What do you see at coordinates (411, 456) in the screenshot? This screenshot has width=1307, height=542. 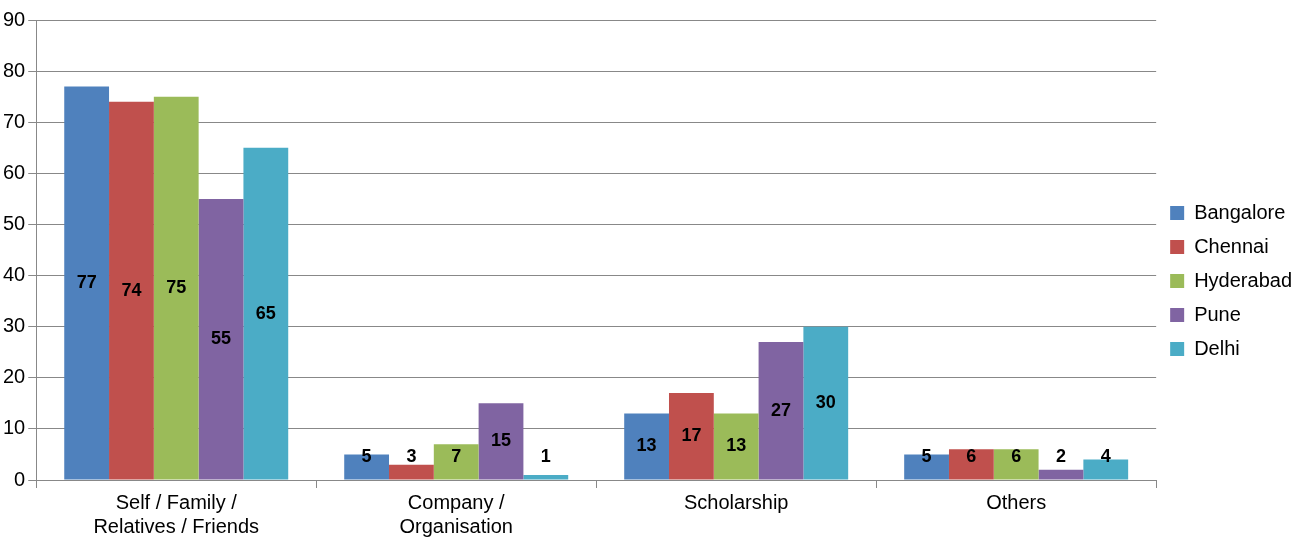 I see `data-label: 3` at bounding box center [411, 456].